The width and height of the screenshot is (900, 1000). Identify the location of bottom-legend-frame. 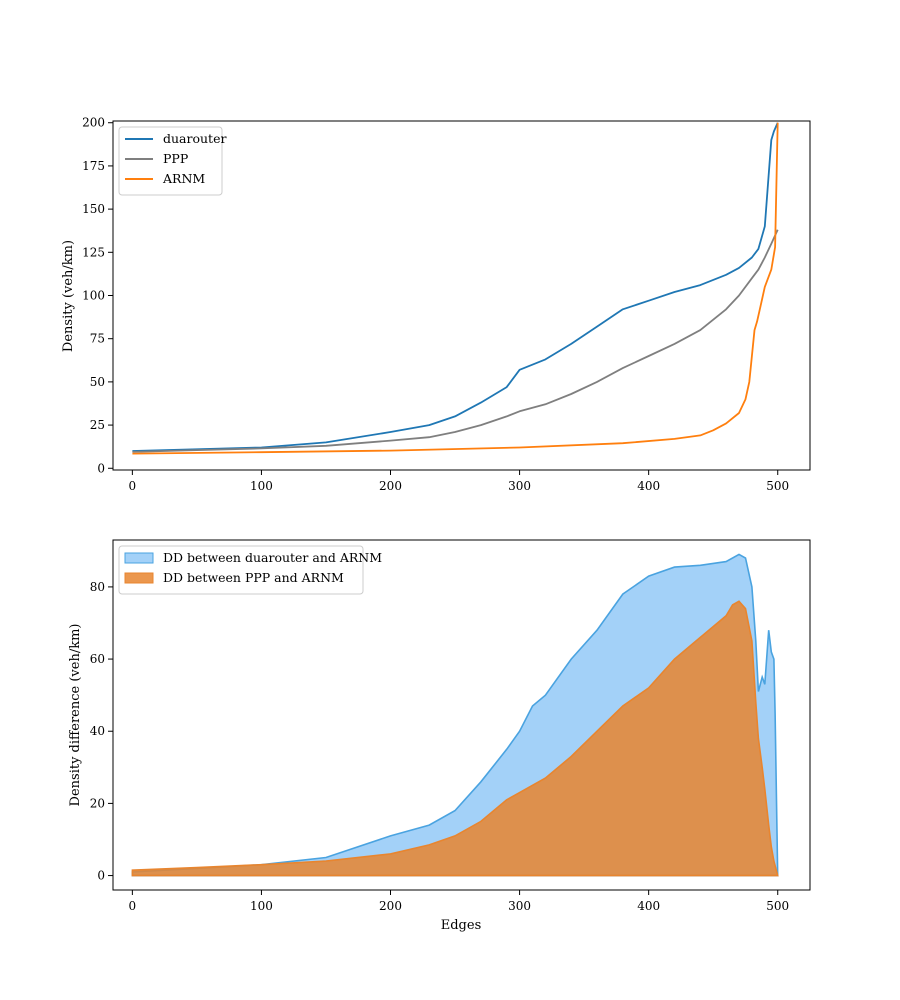
(241, 570).